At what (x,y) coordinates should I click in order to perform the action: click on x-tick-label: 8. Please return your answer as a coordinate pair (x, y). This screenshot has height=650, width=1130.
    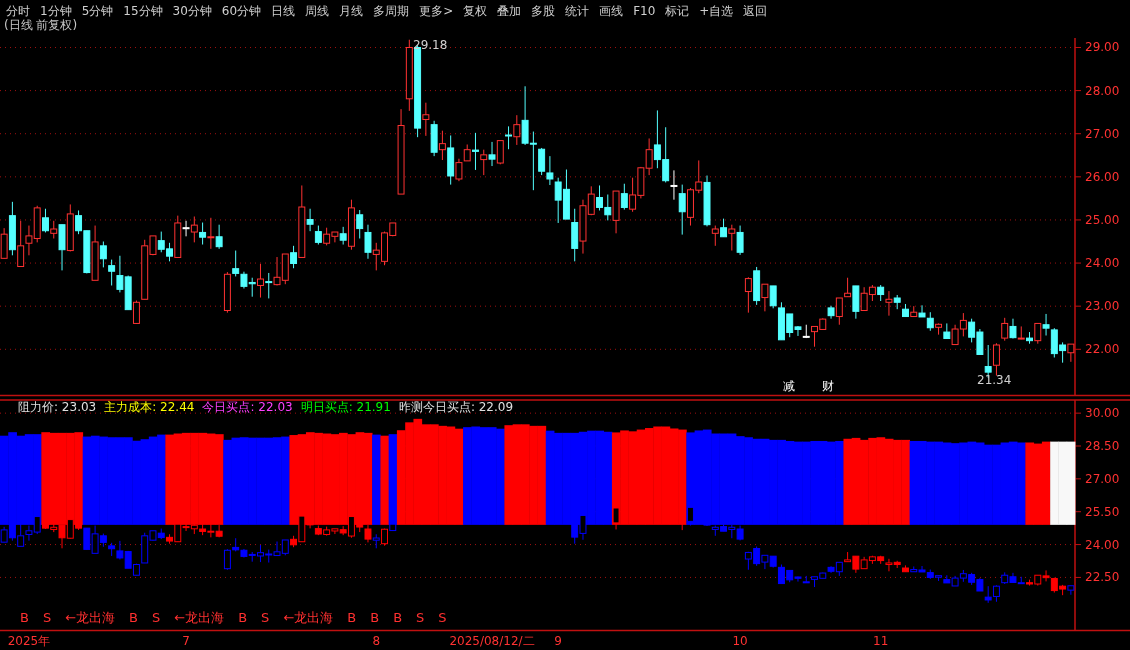
    Looking at the image, I should click on (376, 641).